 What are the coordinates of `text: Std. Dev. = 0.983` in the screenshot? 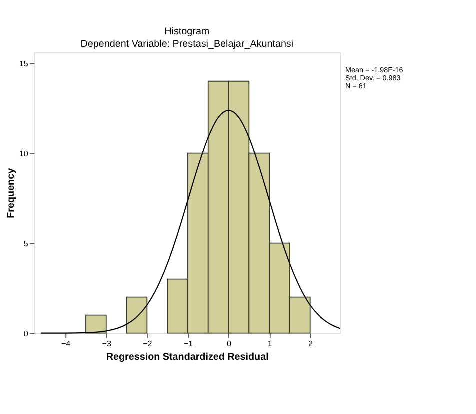 It's located at (373, 77).